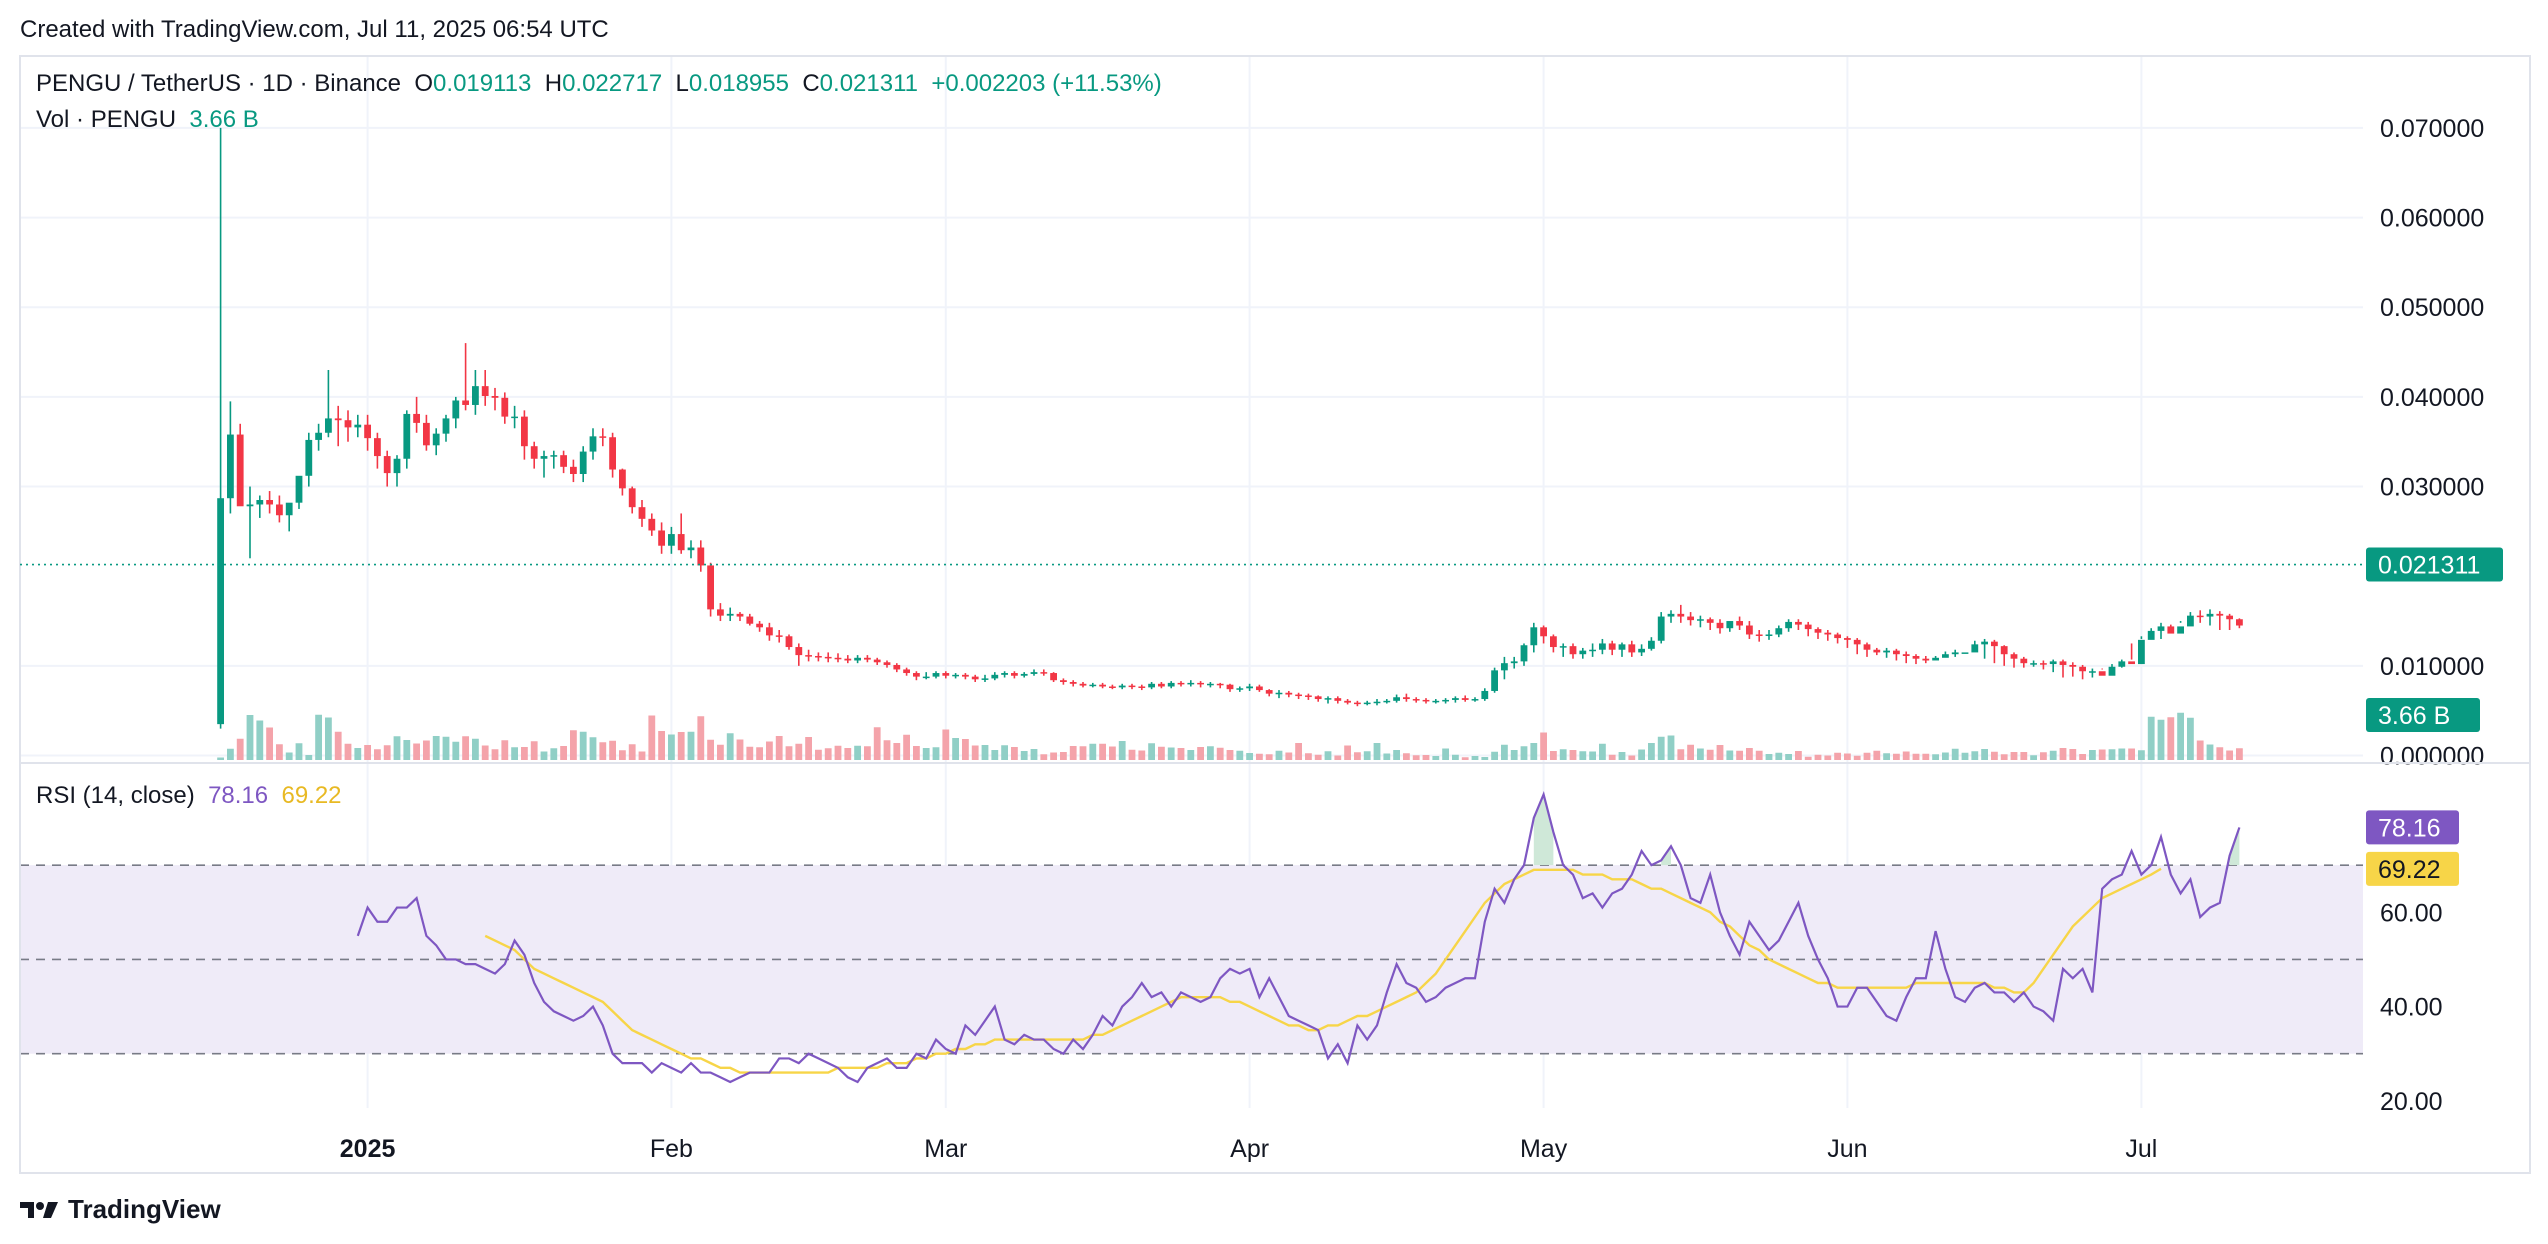 The width and height of the screenshot is (2548, 1244). What do you see at coordinates (945, 1149) in the screenshot?
I see `date-tick-label: Mar` at bounding box center [945, 1149].